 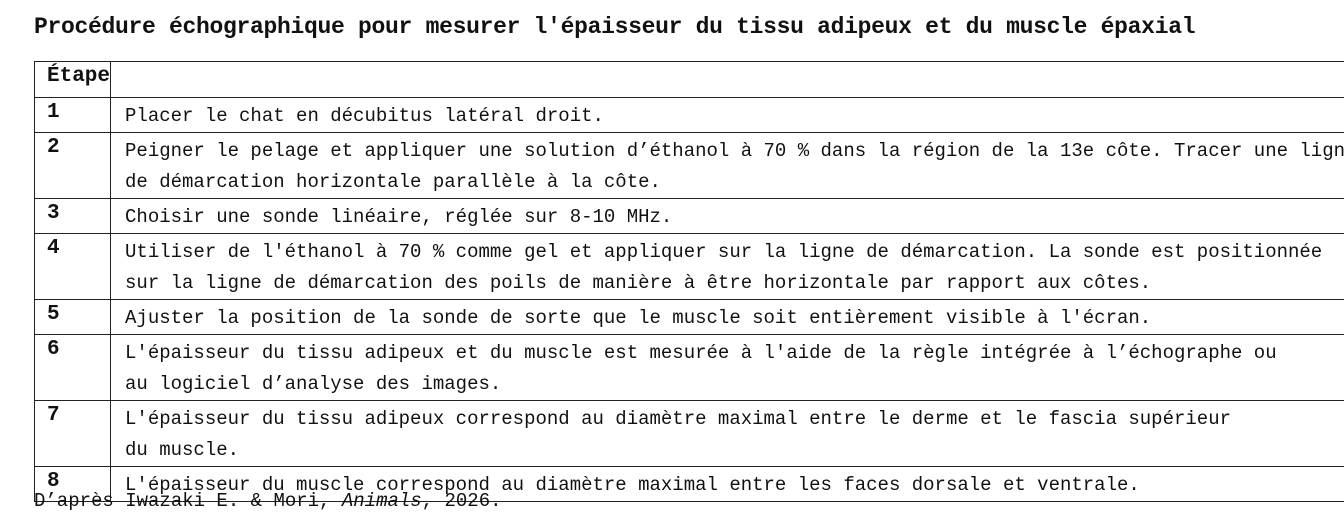 I want to click on header-step: Étape, so click(x=72, y=79).